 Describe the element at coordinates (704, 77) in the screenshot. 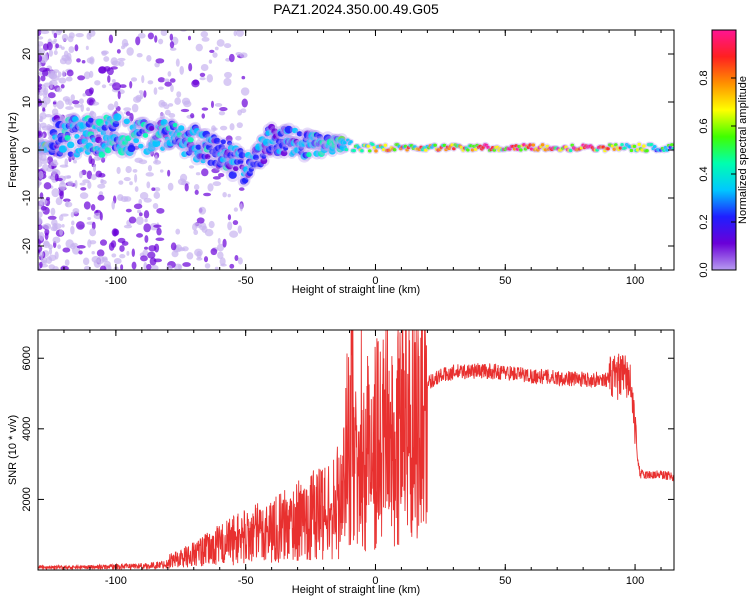

I see `colorbar-tick-label: 0.8` at that location.